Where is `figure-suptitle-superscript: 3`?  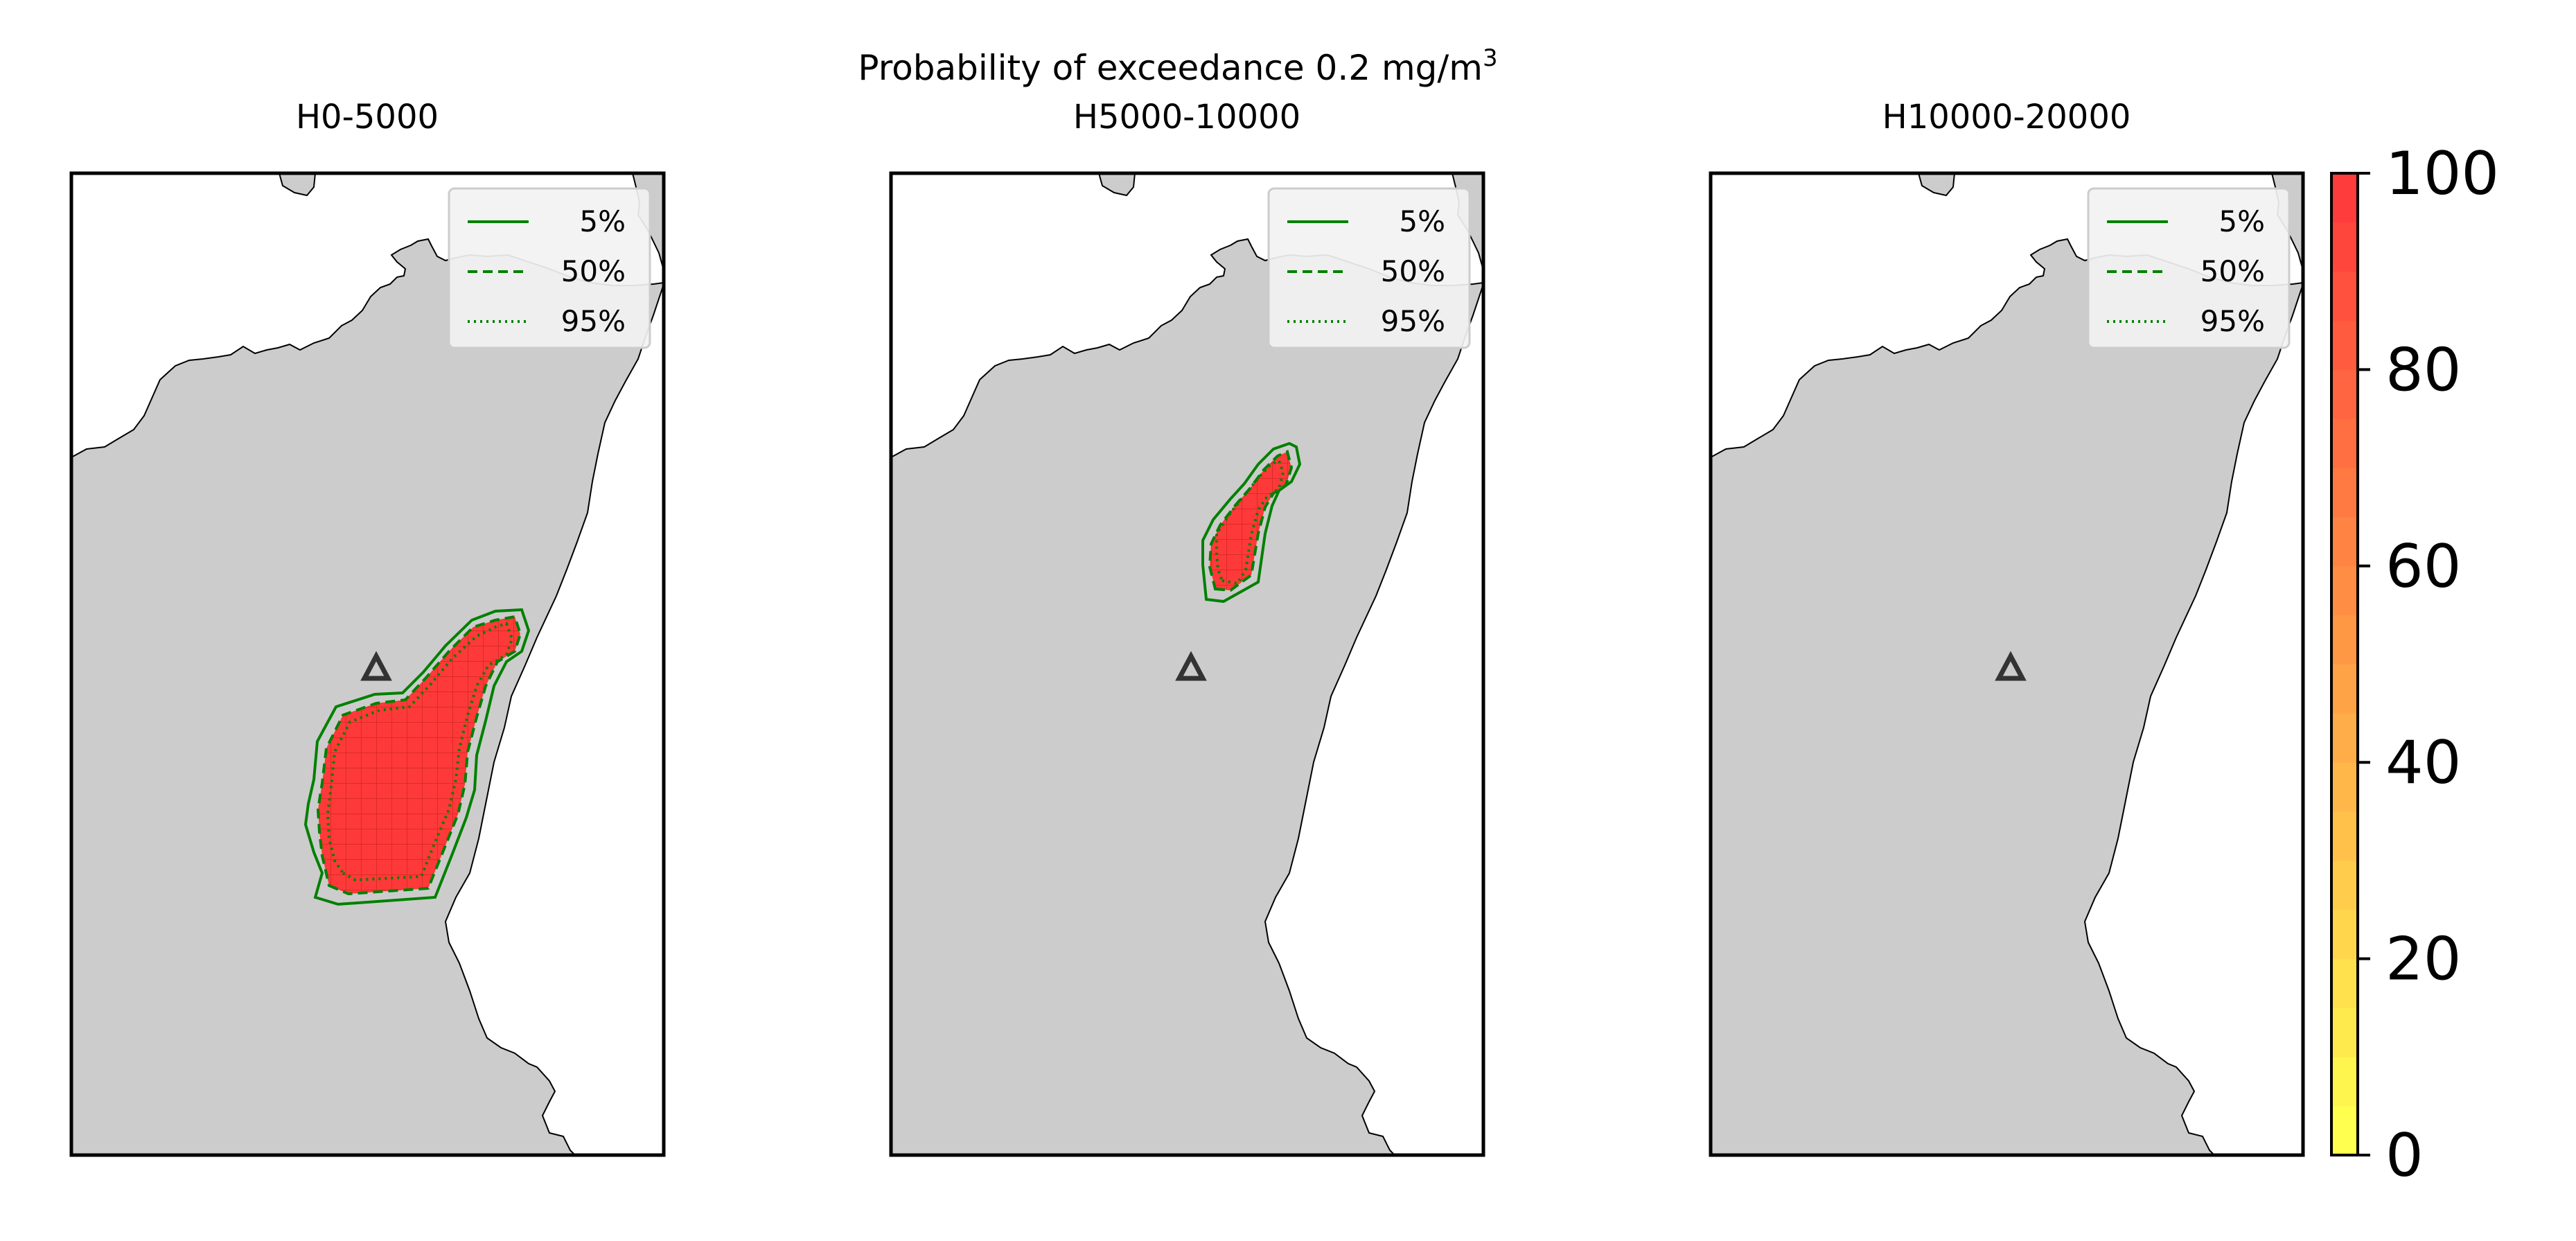
figure-suptitle-superscript: 3 is located at coordinates (1490, 58).